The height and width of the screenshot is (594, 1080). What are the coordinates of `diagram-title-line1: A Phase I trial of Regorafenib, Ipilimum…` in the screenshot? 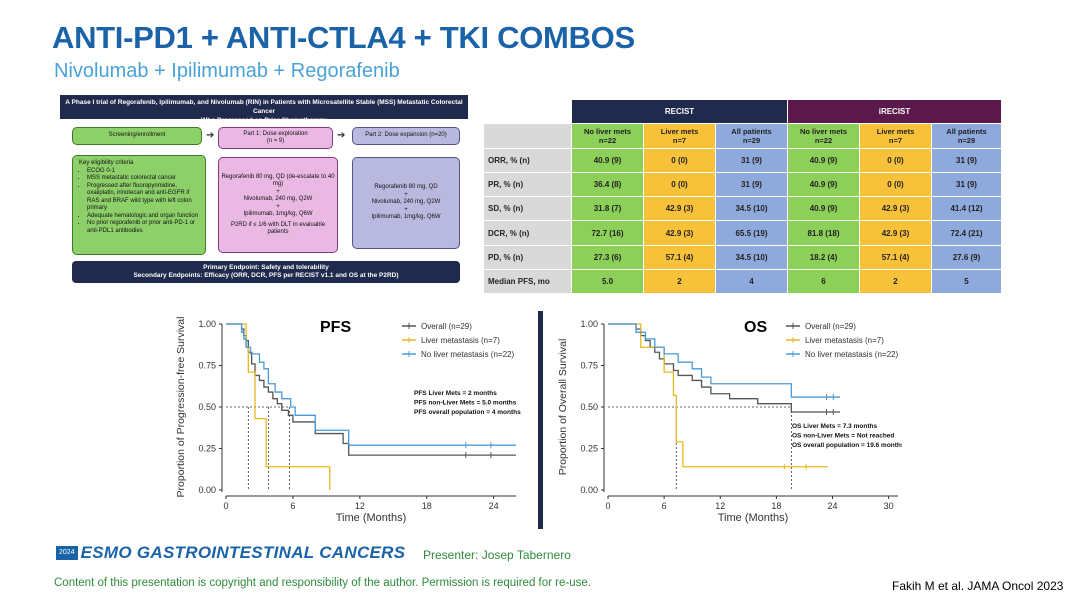 It's located at (264, 107).